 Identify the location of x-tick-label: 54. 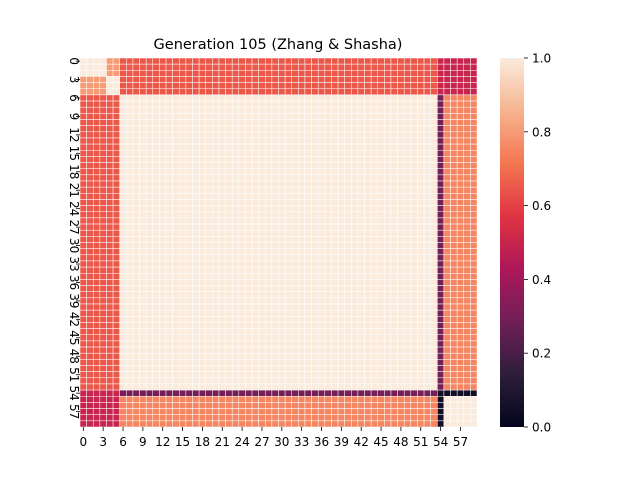
(440, 442).